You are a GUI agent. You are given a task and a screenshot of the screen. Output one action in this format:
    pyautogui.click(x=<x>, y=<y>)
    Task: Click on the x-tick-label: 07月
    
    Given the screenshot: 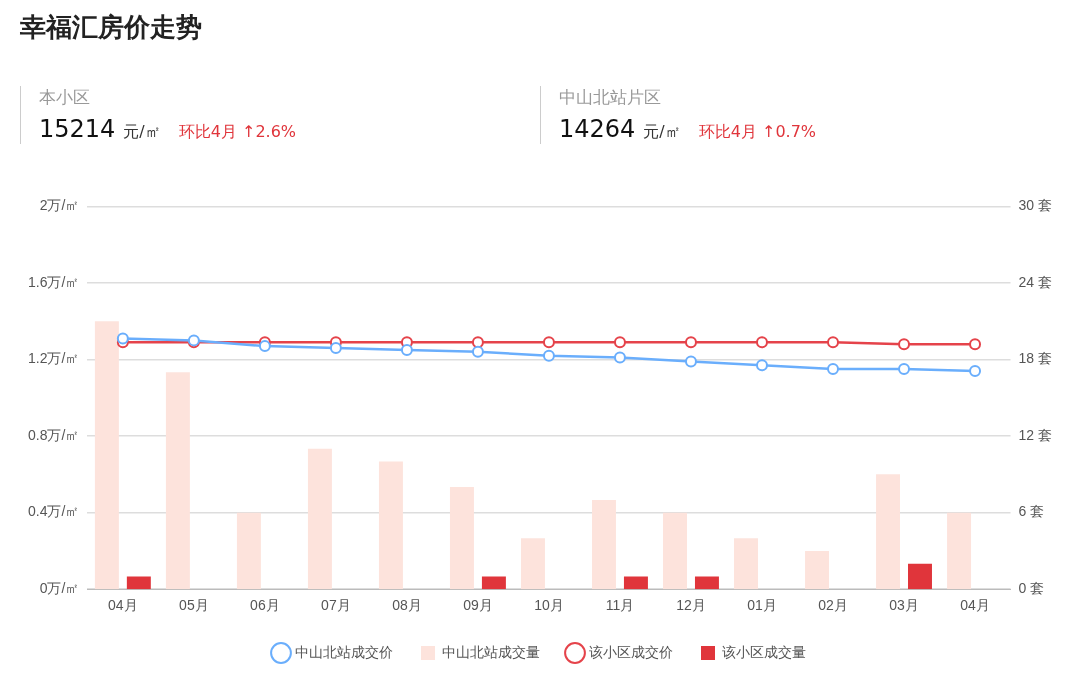 What is the action you would take?
    pyautogui.click(x=336, y=605)
    